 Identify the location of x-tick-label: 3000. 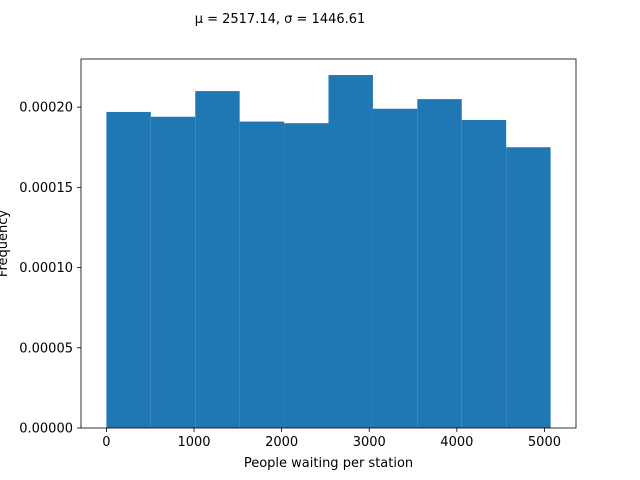
(369, 442).